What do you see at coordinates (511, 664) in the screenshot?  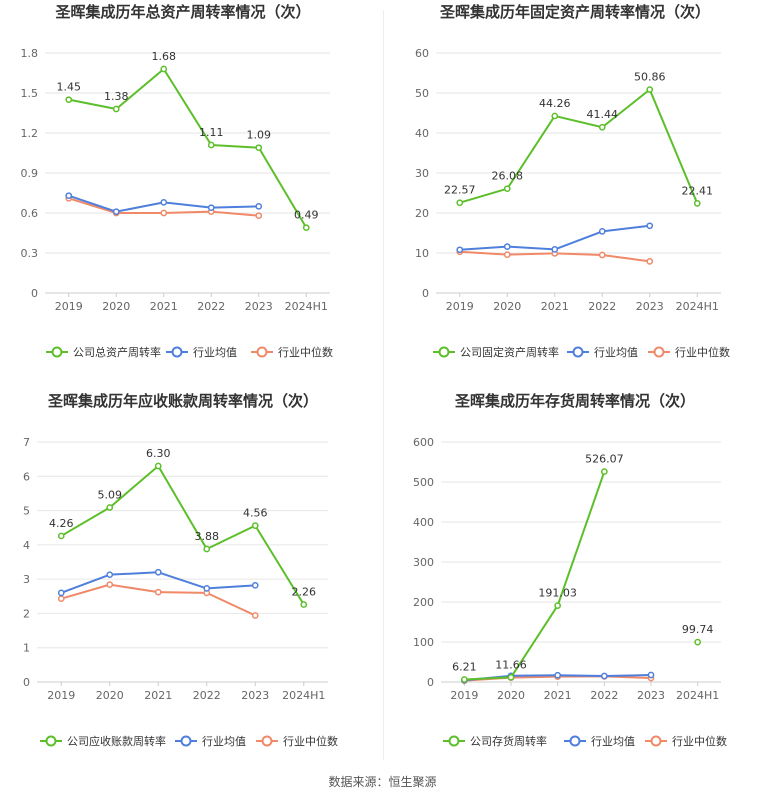 I see `data-label: 11.66` at bounding box center [511, 664].